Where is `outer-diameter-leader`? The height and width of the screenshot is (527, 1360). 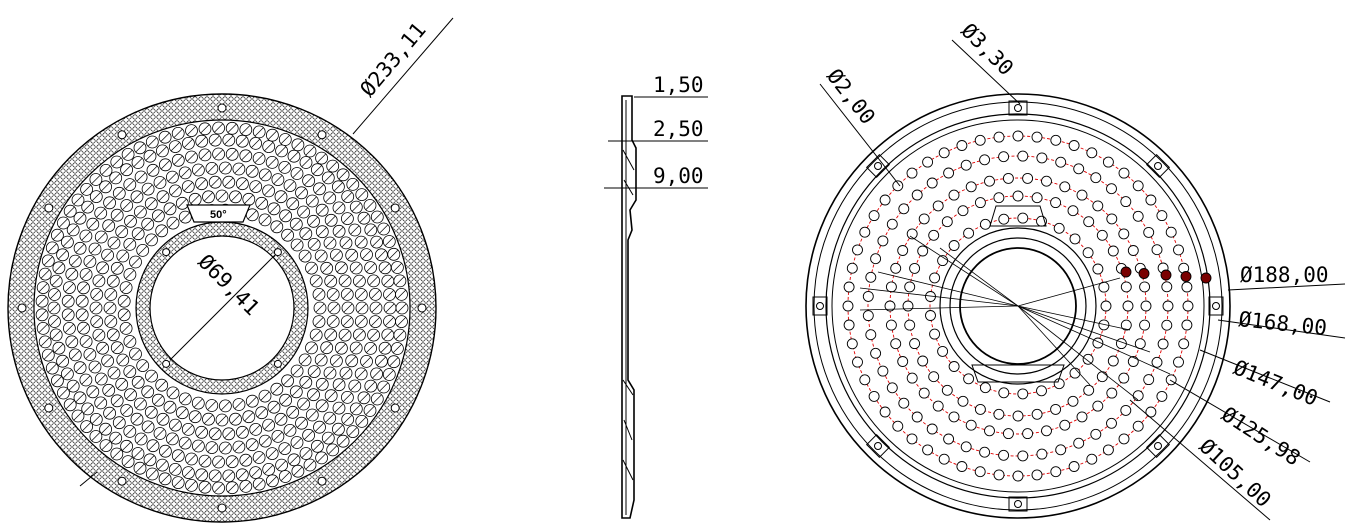 outer-diameter-leader is located at coordinates (403, 76).